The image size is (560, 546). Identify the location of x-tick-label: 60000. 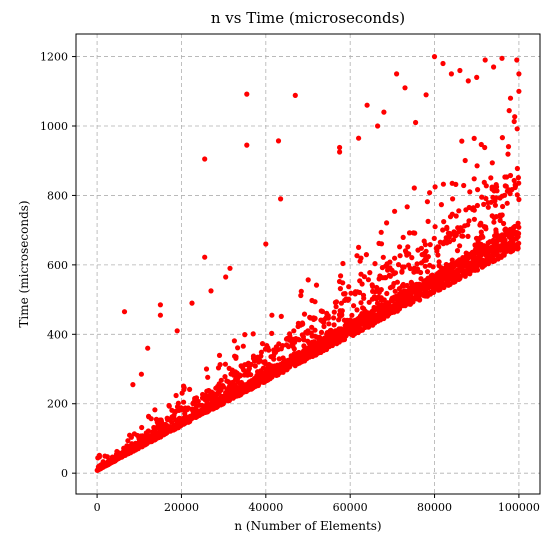
(350, 507).